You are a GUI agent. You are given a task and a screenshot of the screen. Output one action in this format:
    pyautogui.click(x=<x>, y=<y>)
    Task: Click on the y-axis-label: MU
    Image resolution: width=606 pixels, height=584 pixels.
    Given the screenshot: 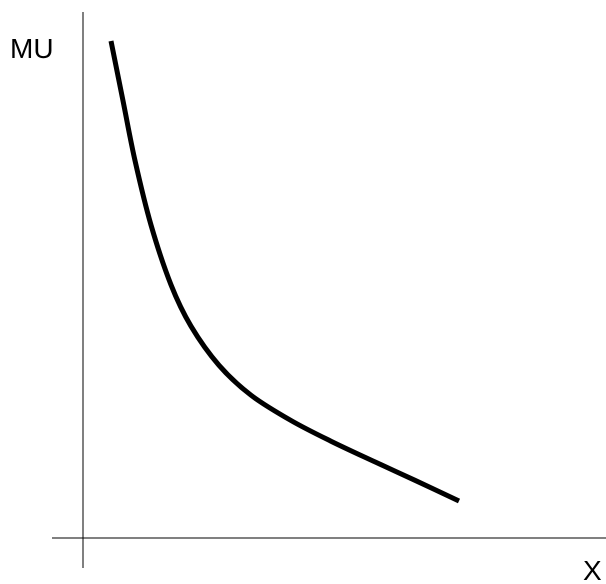 What is the action you would take?
    pyautogui.click(x=32, y=48)
    